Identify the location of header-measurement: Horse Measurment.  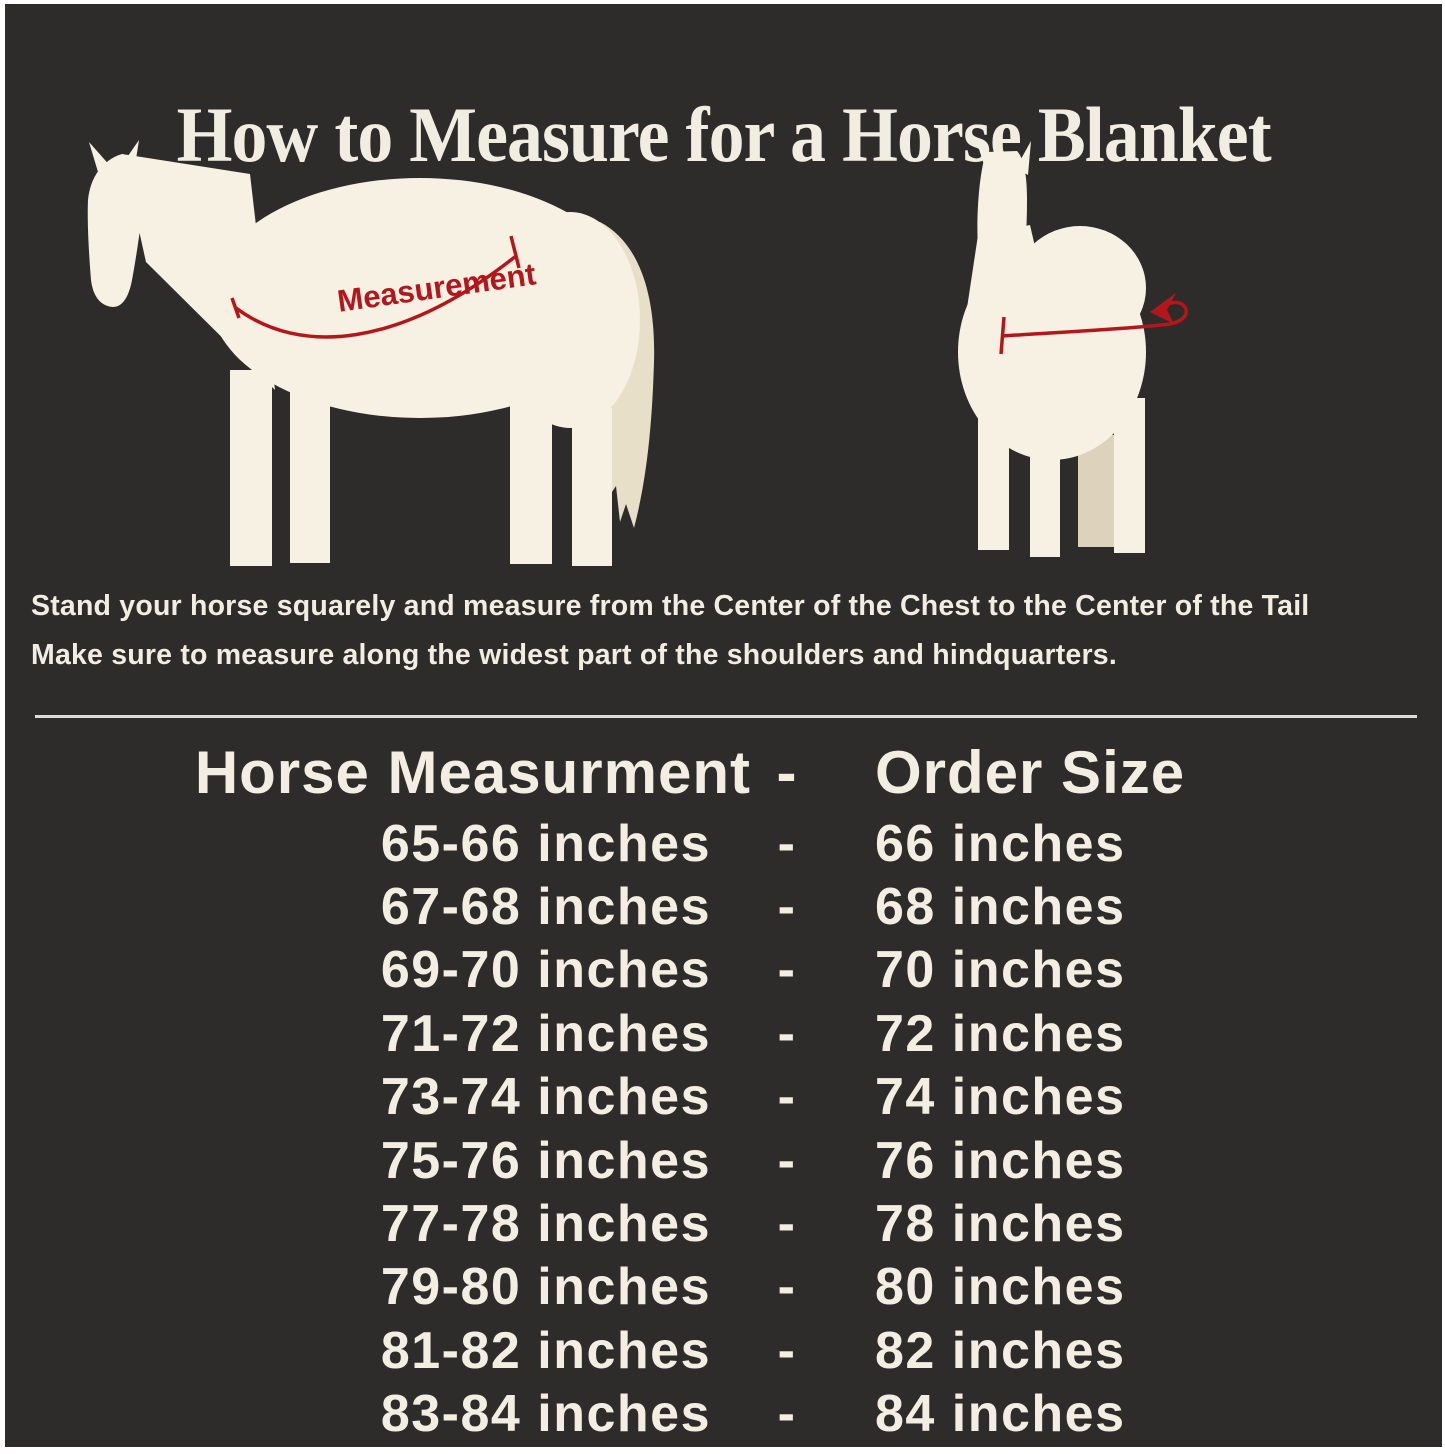
(472, 772).